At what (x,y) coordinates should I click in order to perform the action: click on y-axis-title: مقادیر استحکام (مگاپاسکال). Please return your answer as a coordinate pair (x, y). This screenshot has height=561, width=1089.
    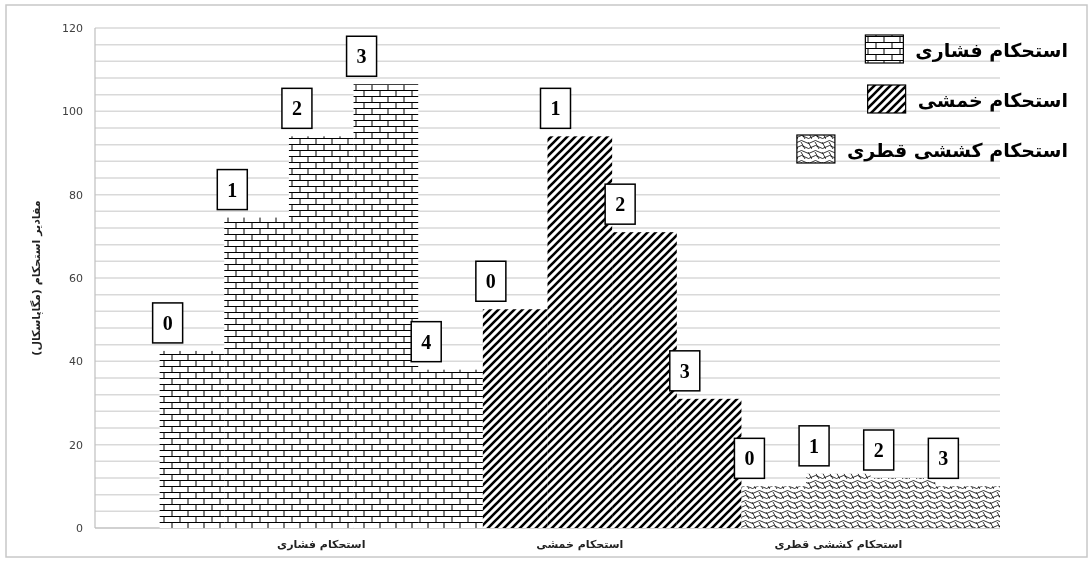
    Looking at the image, I should click on (36, 278).